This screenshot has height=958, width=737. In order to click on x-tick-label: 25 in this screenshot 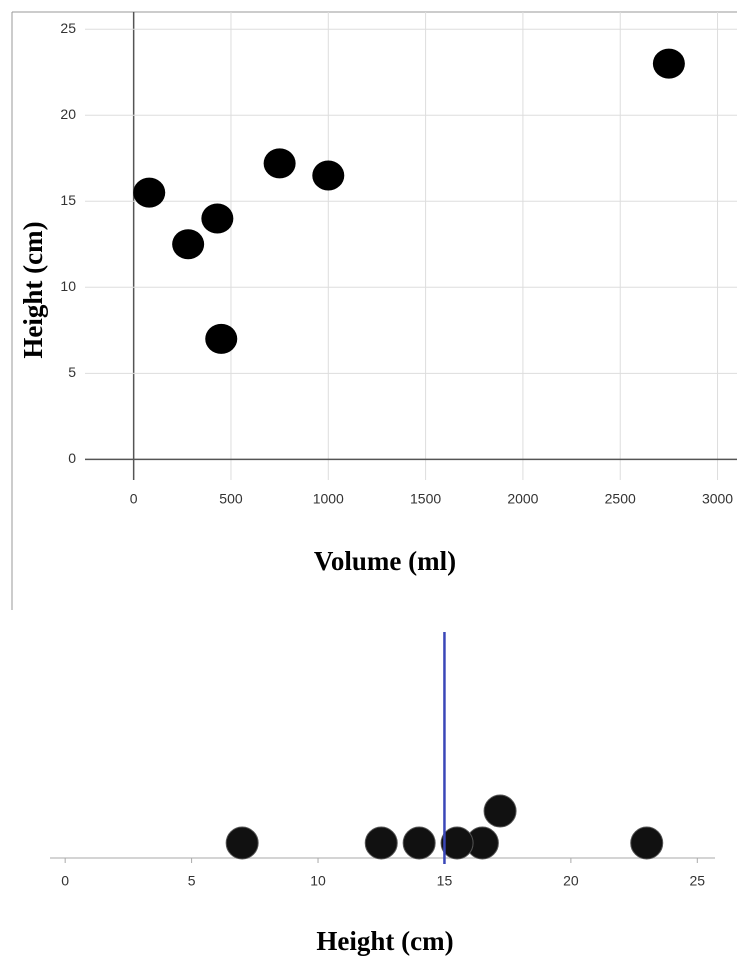, I will do `click(698, 881)`.